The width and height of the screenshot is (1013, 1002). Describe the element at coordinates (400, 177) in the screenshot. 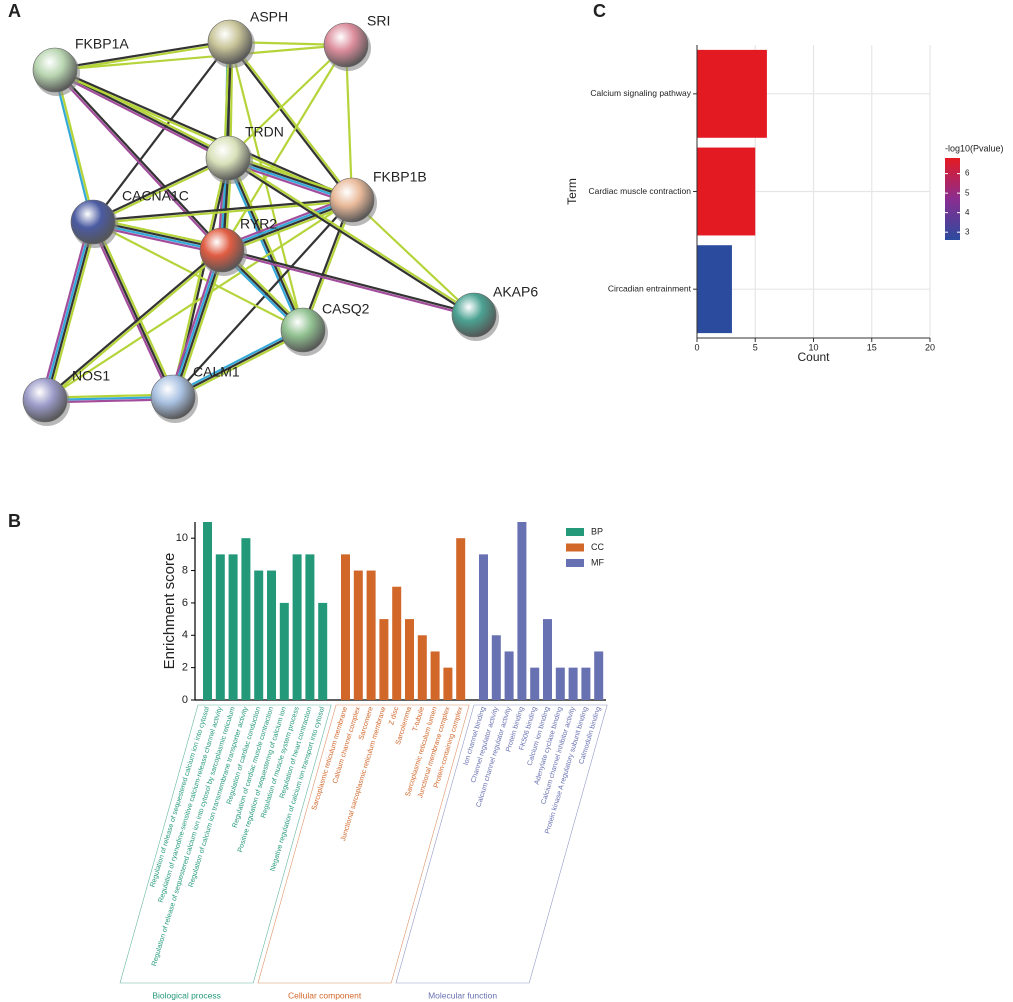

I see `node-label: FKBP1B` at that location.